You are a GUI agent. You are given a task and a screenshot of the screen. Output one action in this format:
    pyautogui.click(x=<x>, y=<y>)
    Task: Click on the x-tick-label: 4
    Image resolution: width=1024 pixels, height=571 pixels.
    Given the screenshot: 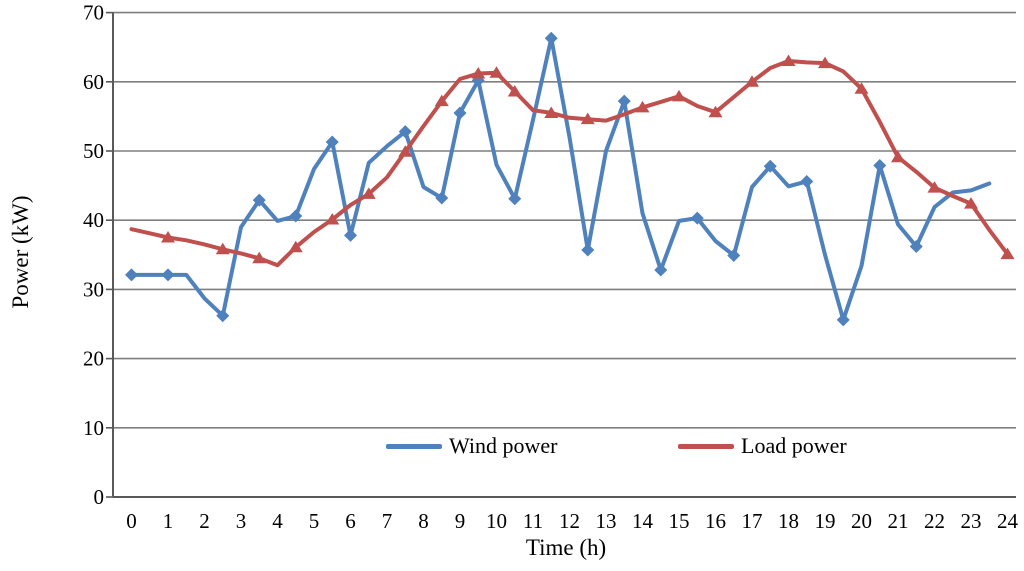 What is the action you would take?
    pyautogui.click(x=277, y=521)
    